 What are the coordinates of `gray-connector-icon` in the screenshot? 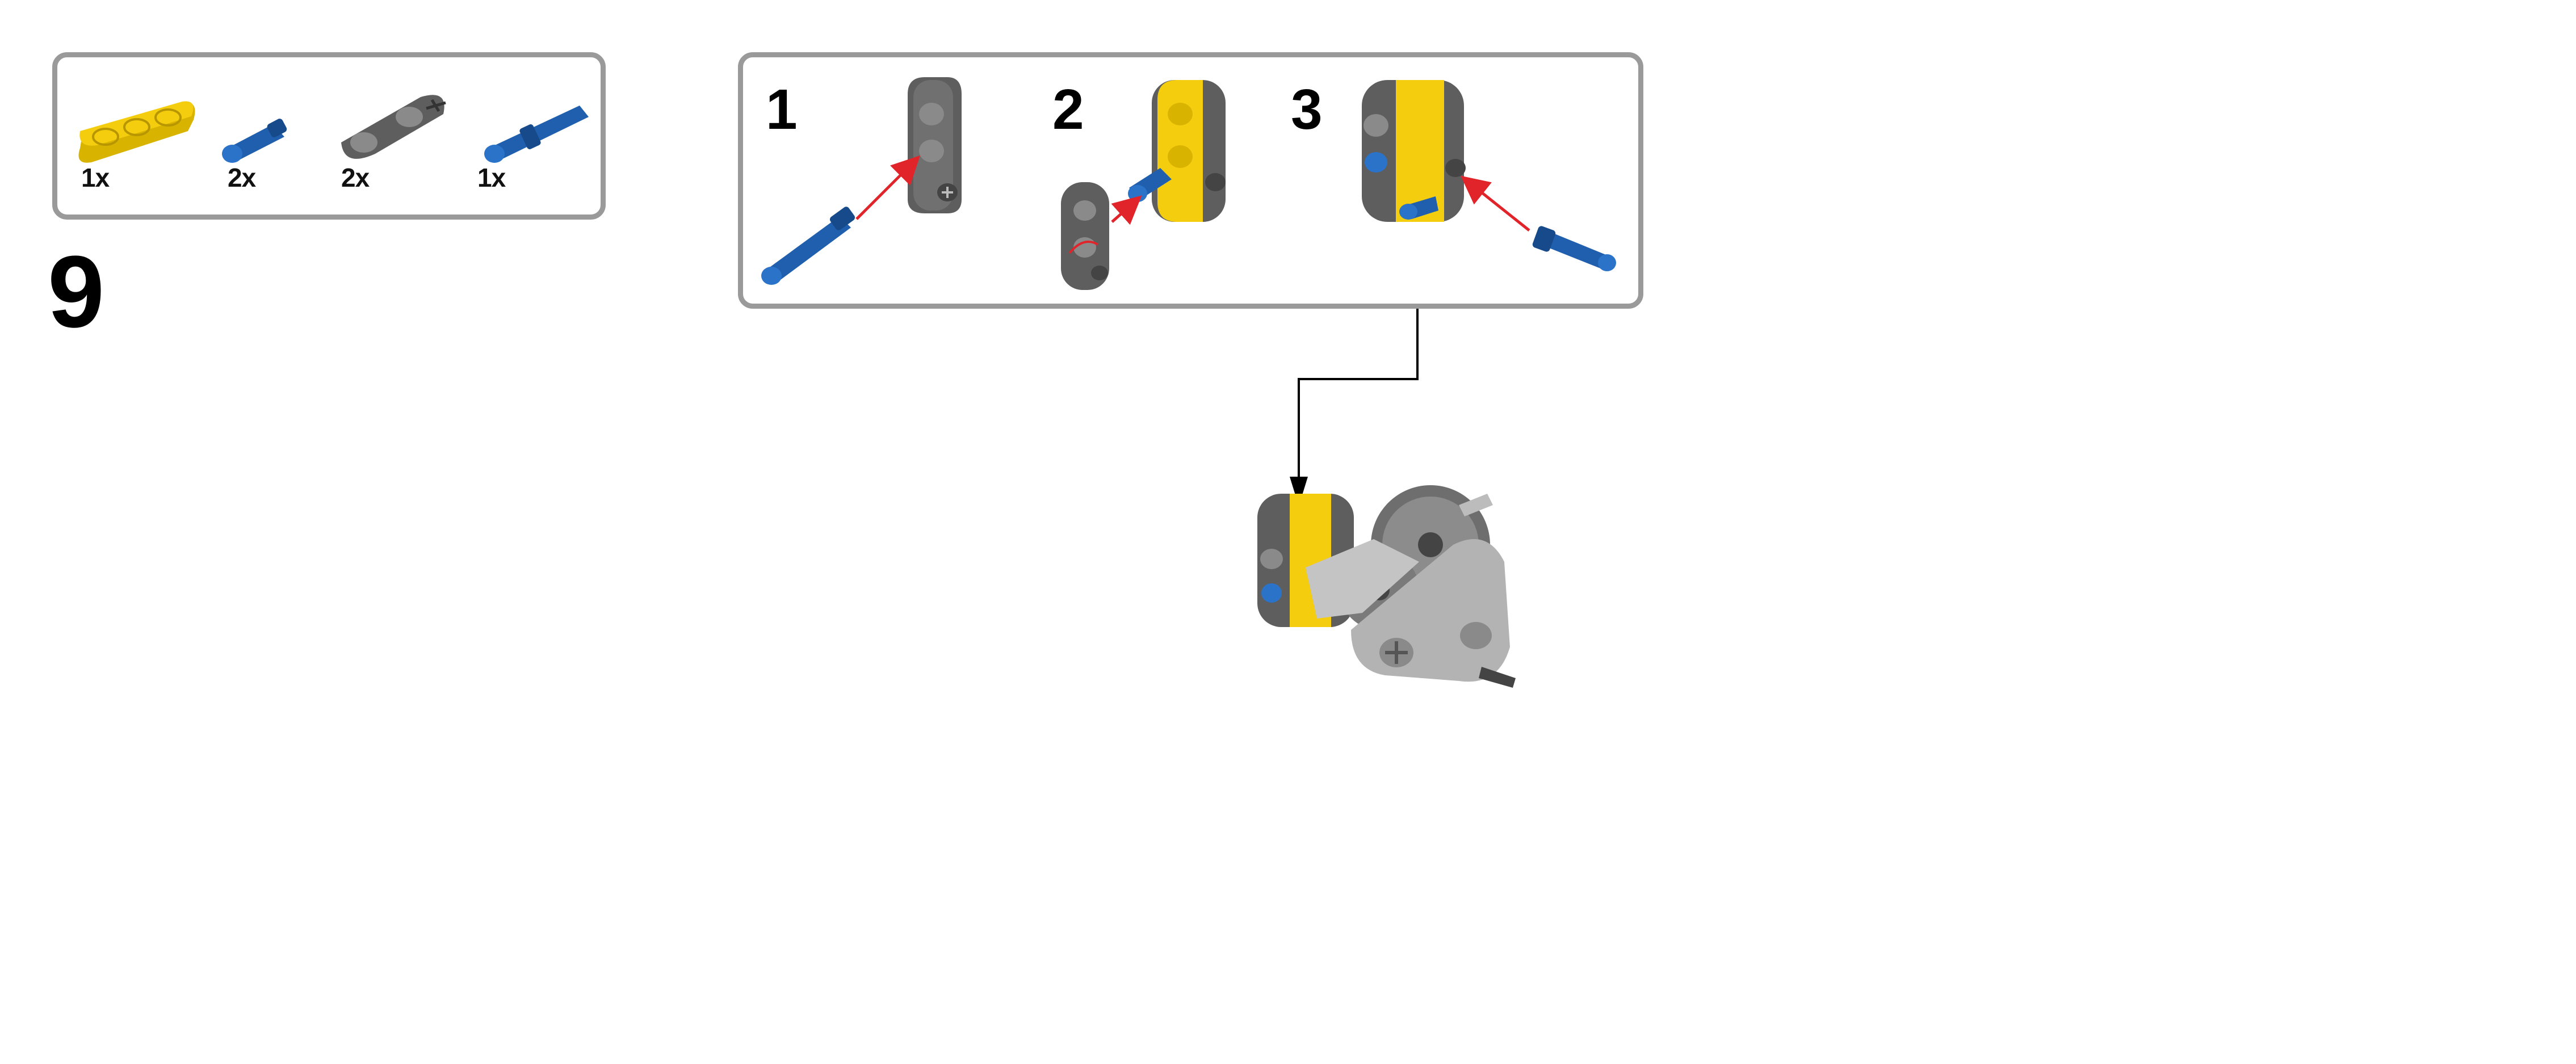 It's located at (394, 127).